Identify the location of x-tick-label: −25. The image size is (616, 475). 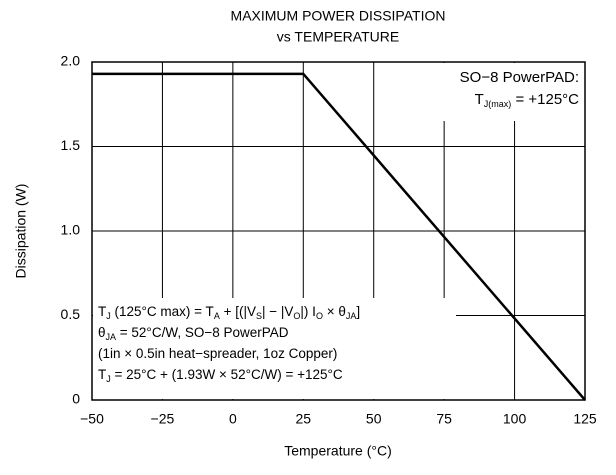
(163, 419).